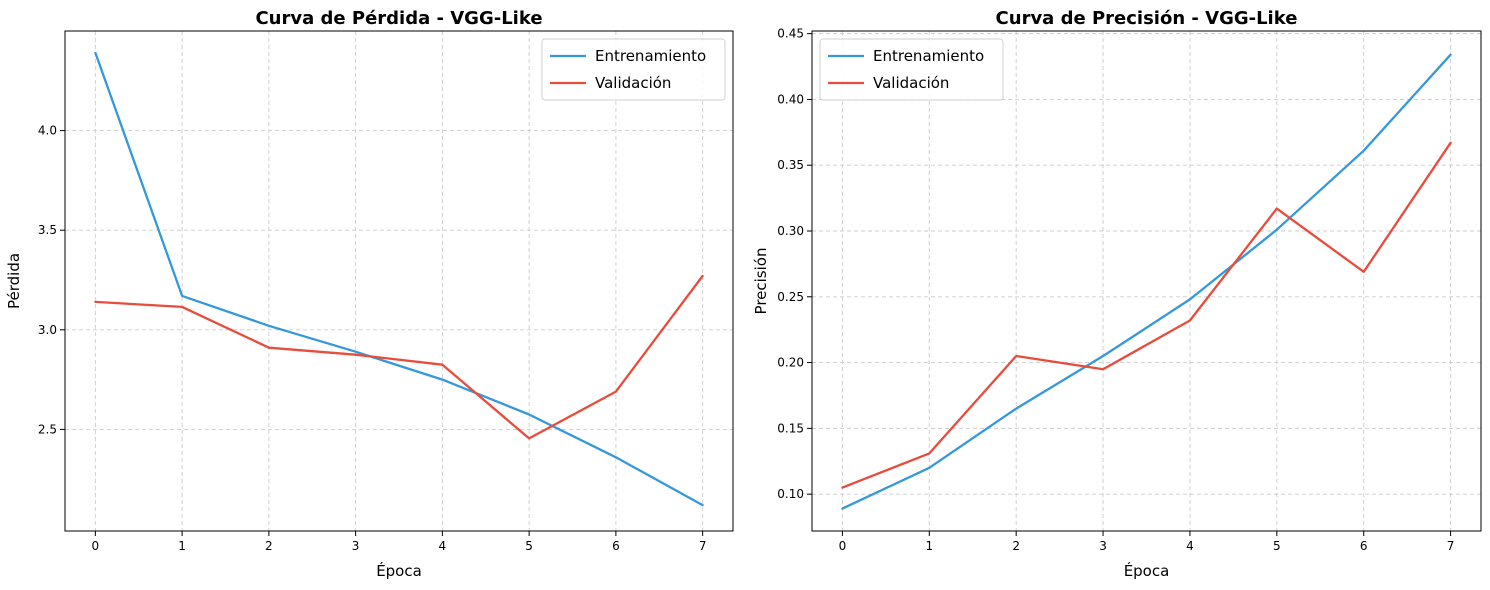  Describe the element at coordinates (14, 281) in the screenshot. I see `y-axis-label: Pérdida` at that location.